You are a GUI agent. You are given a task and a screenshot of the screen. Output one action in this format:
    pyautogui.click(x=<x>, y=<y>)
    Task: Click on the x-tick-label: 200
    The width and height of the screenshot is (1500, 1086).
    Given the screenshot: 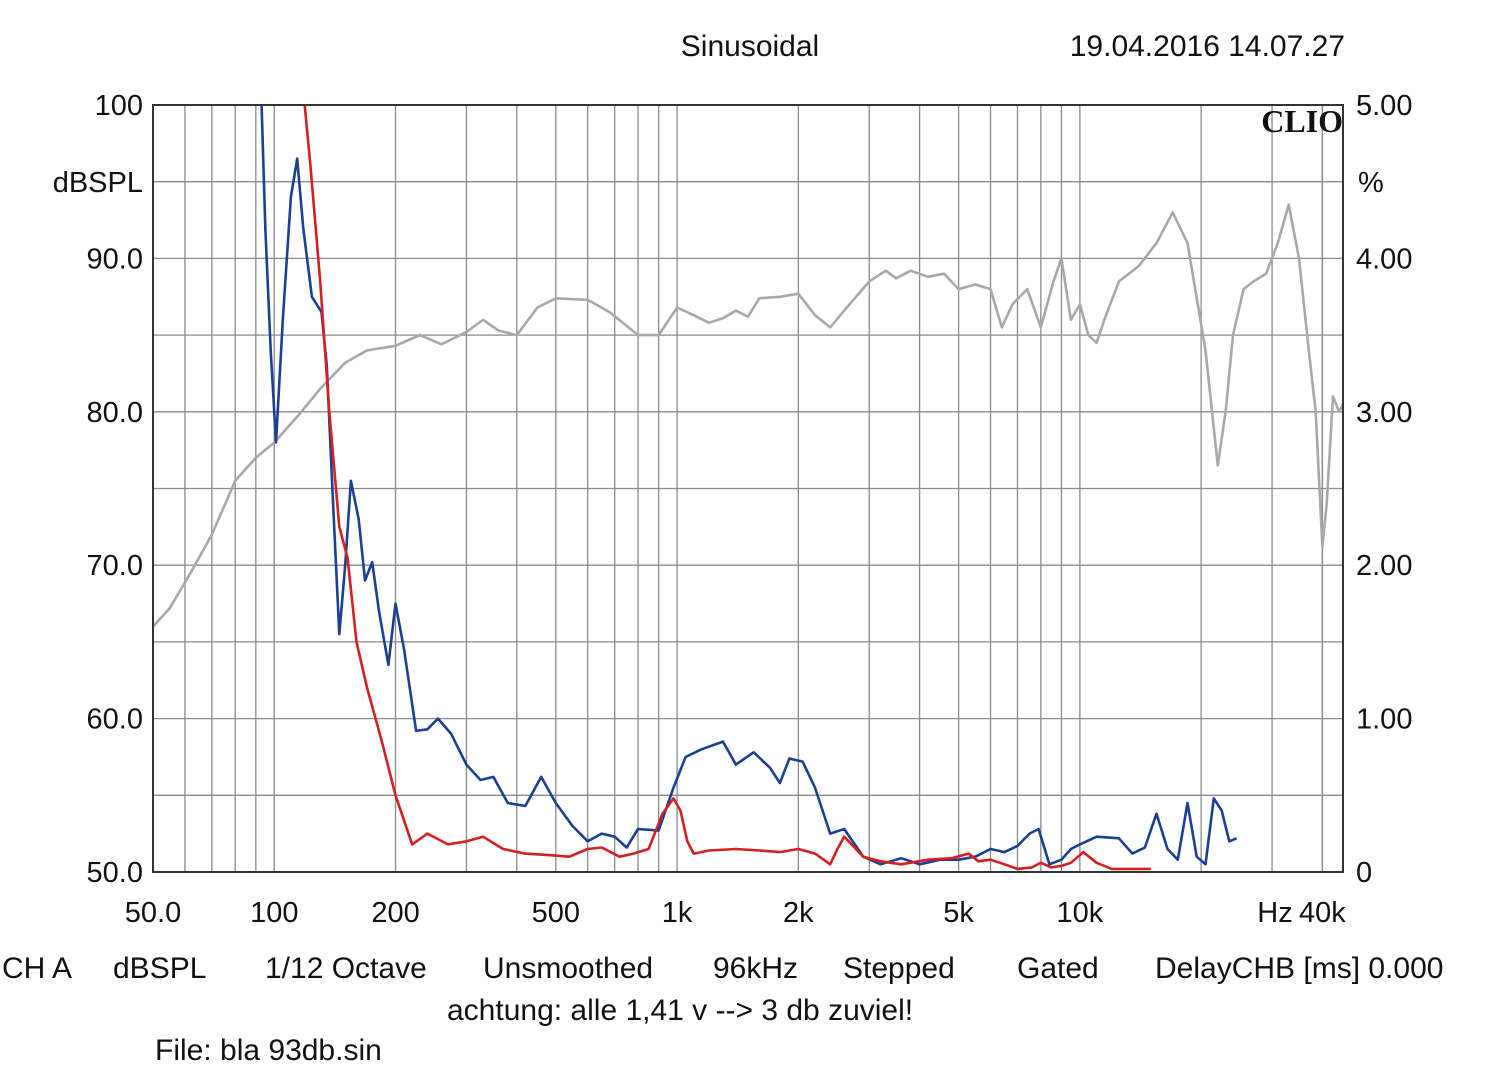 What is the action you would take?
    pyautogui.click(x=395, y=913)
    